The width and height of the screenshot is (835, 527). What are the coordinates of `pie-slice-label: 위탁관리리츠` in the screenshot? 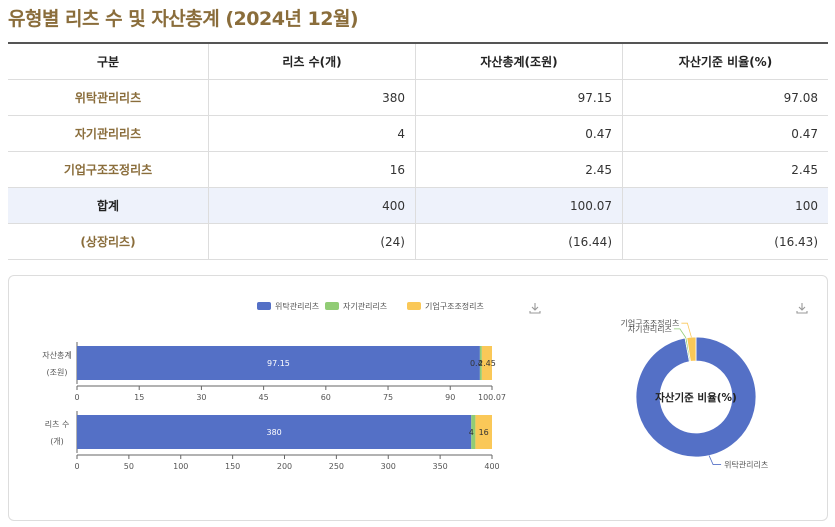 It's located at (746, 465).